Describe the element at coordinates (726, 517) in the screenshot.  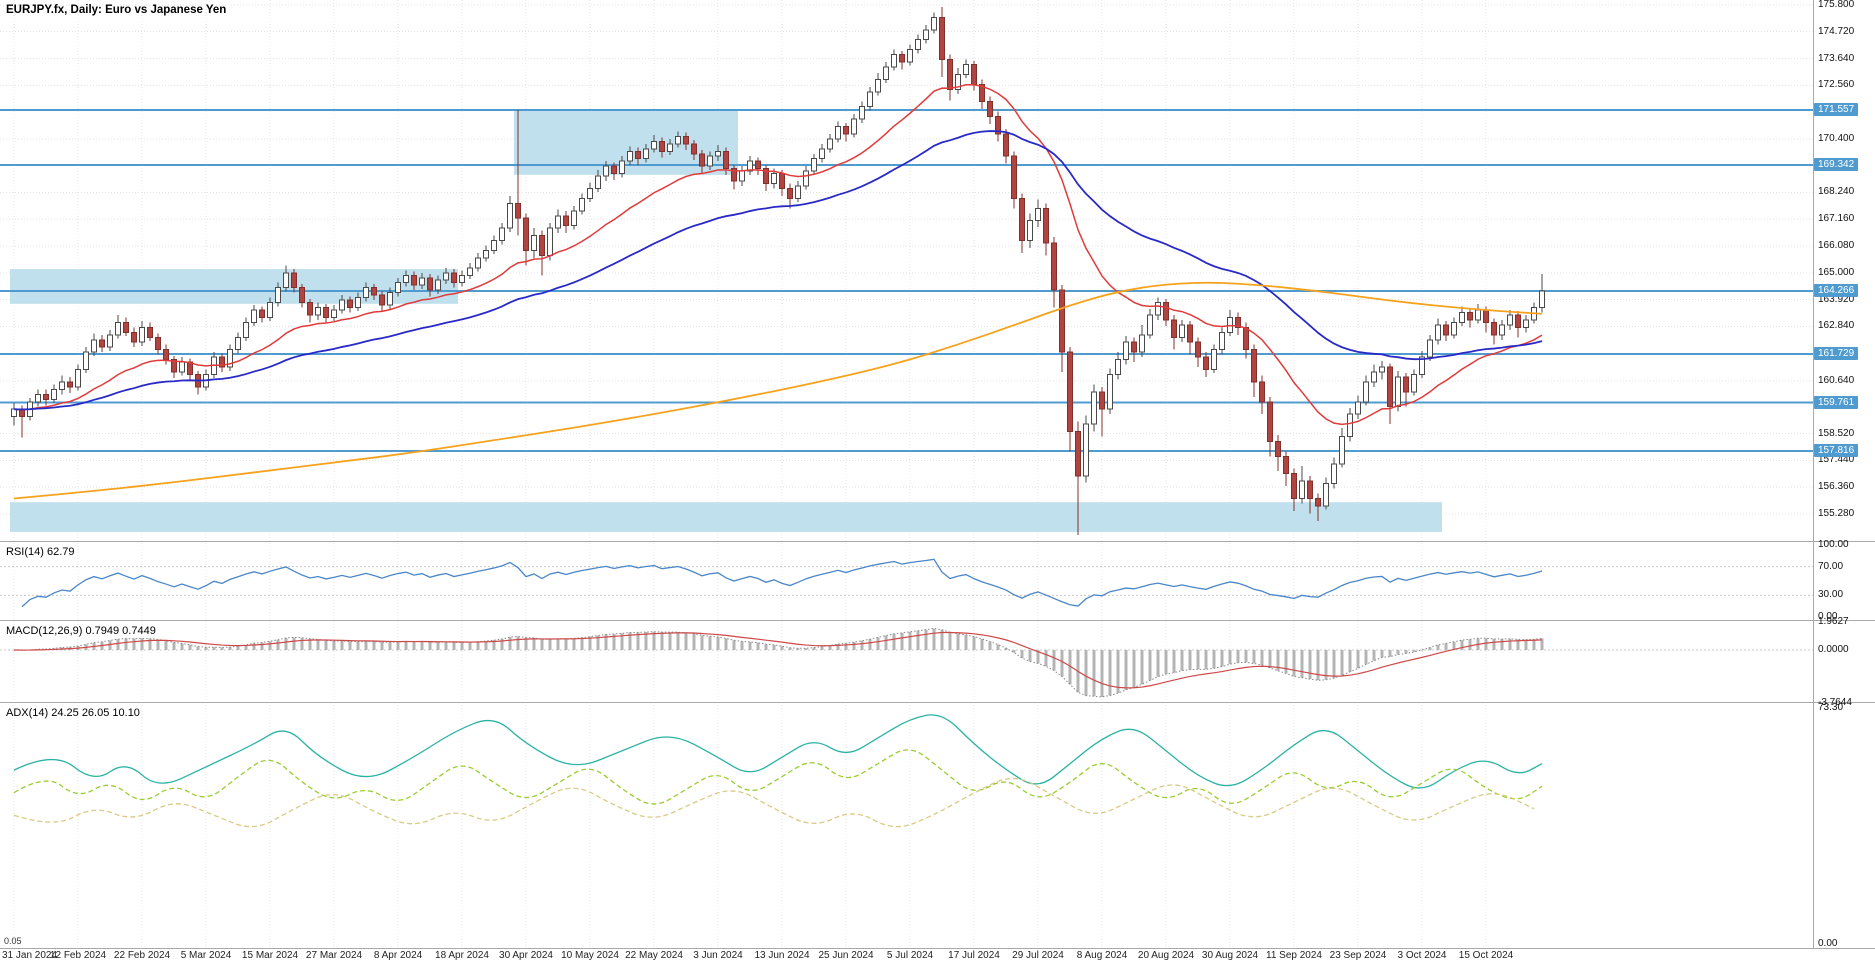
I see `supply-demand-zone` at that location.